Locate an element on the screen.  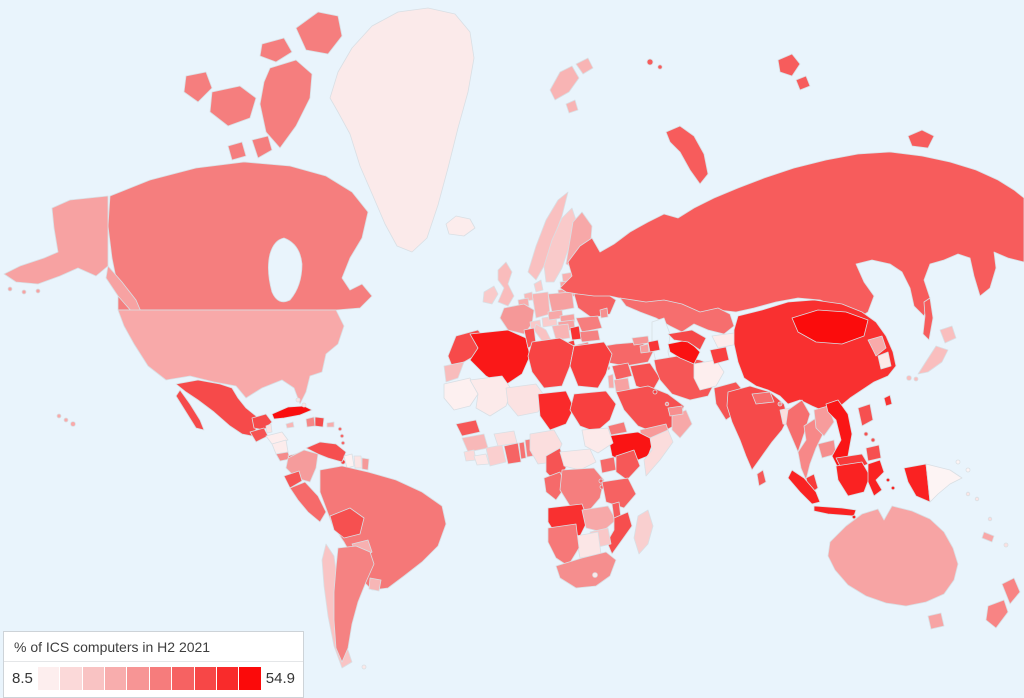
region-vanuatu is located at coordinates (990, 519).